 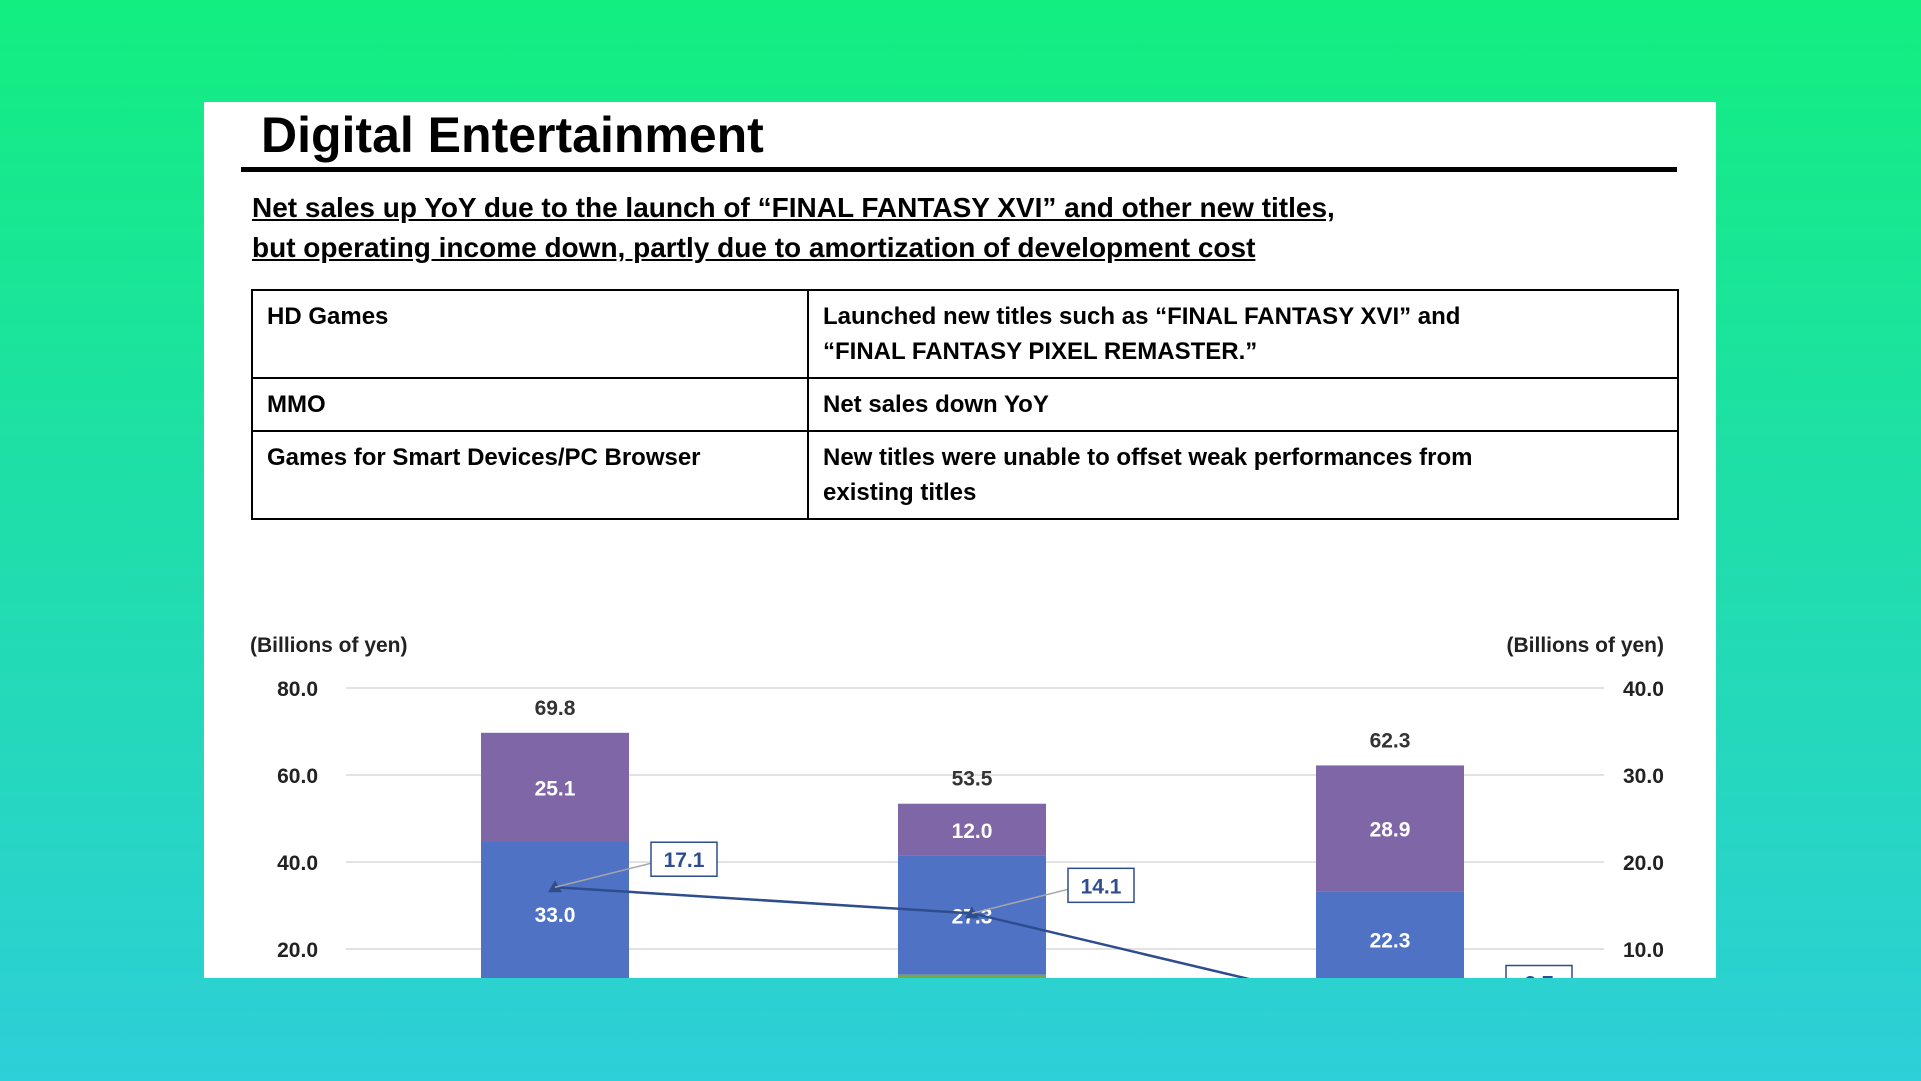 What do you see at coordinates (1586, 645) in the screenshot?
I see `y-axis-right-label: (Billions of yen)` at bounding box center [1586, 645].